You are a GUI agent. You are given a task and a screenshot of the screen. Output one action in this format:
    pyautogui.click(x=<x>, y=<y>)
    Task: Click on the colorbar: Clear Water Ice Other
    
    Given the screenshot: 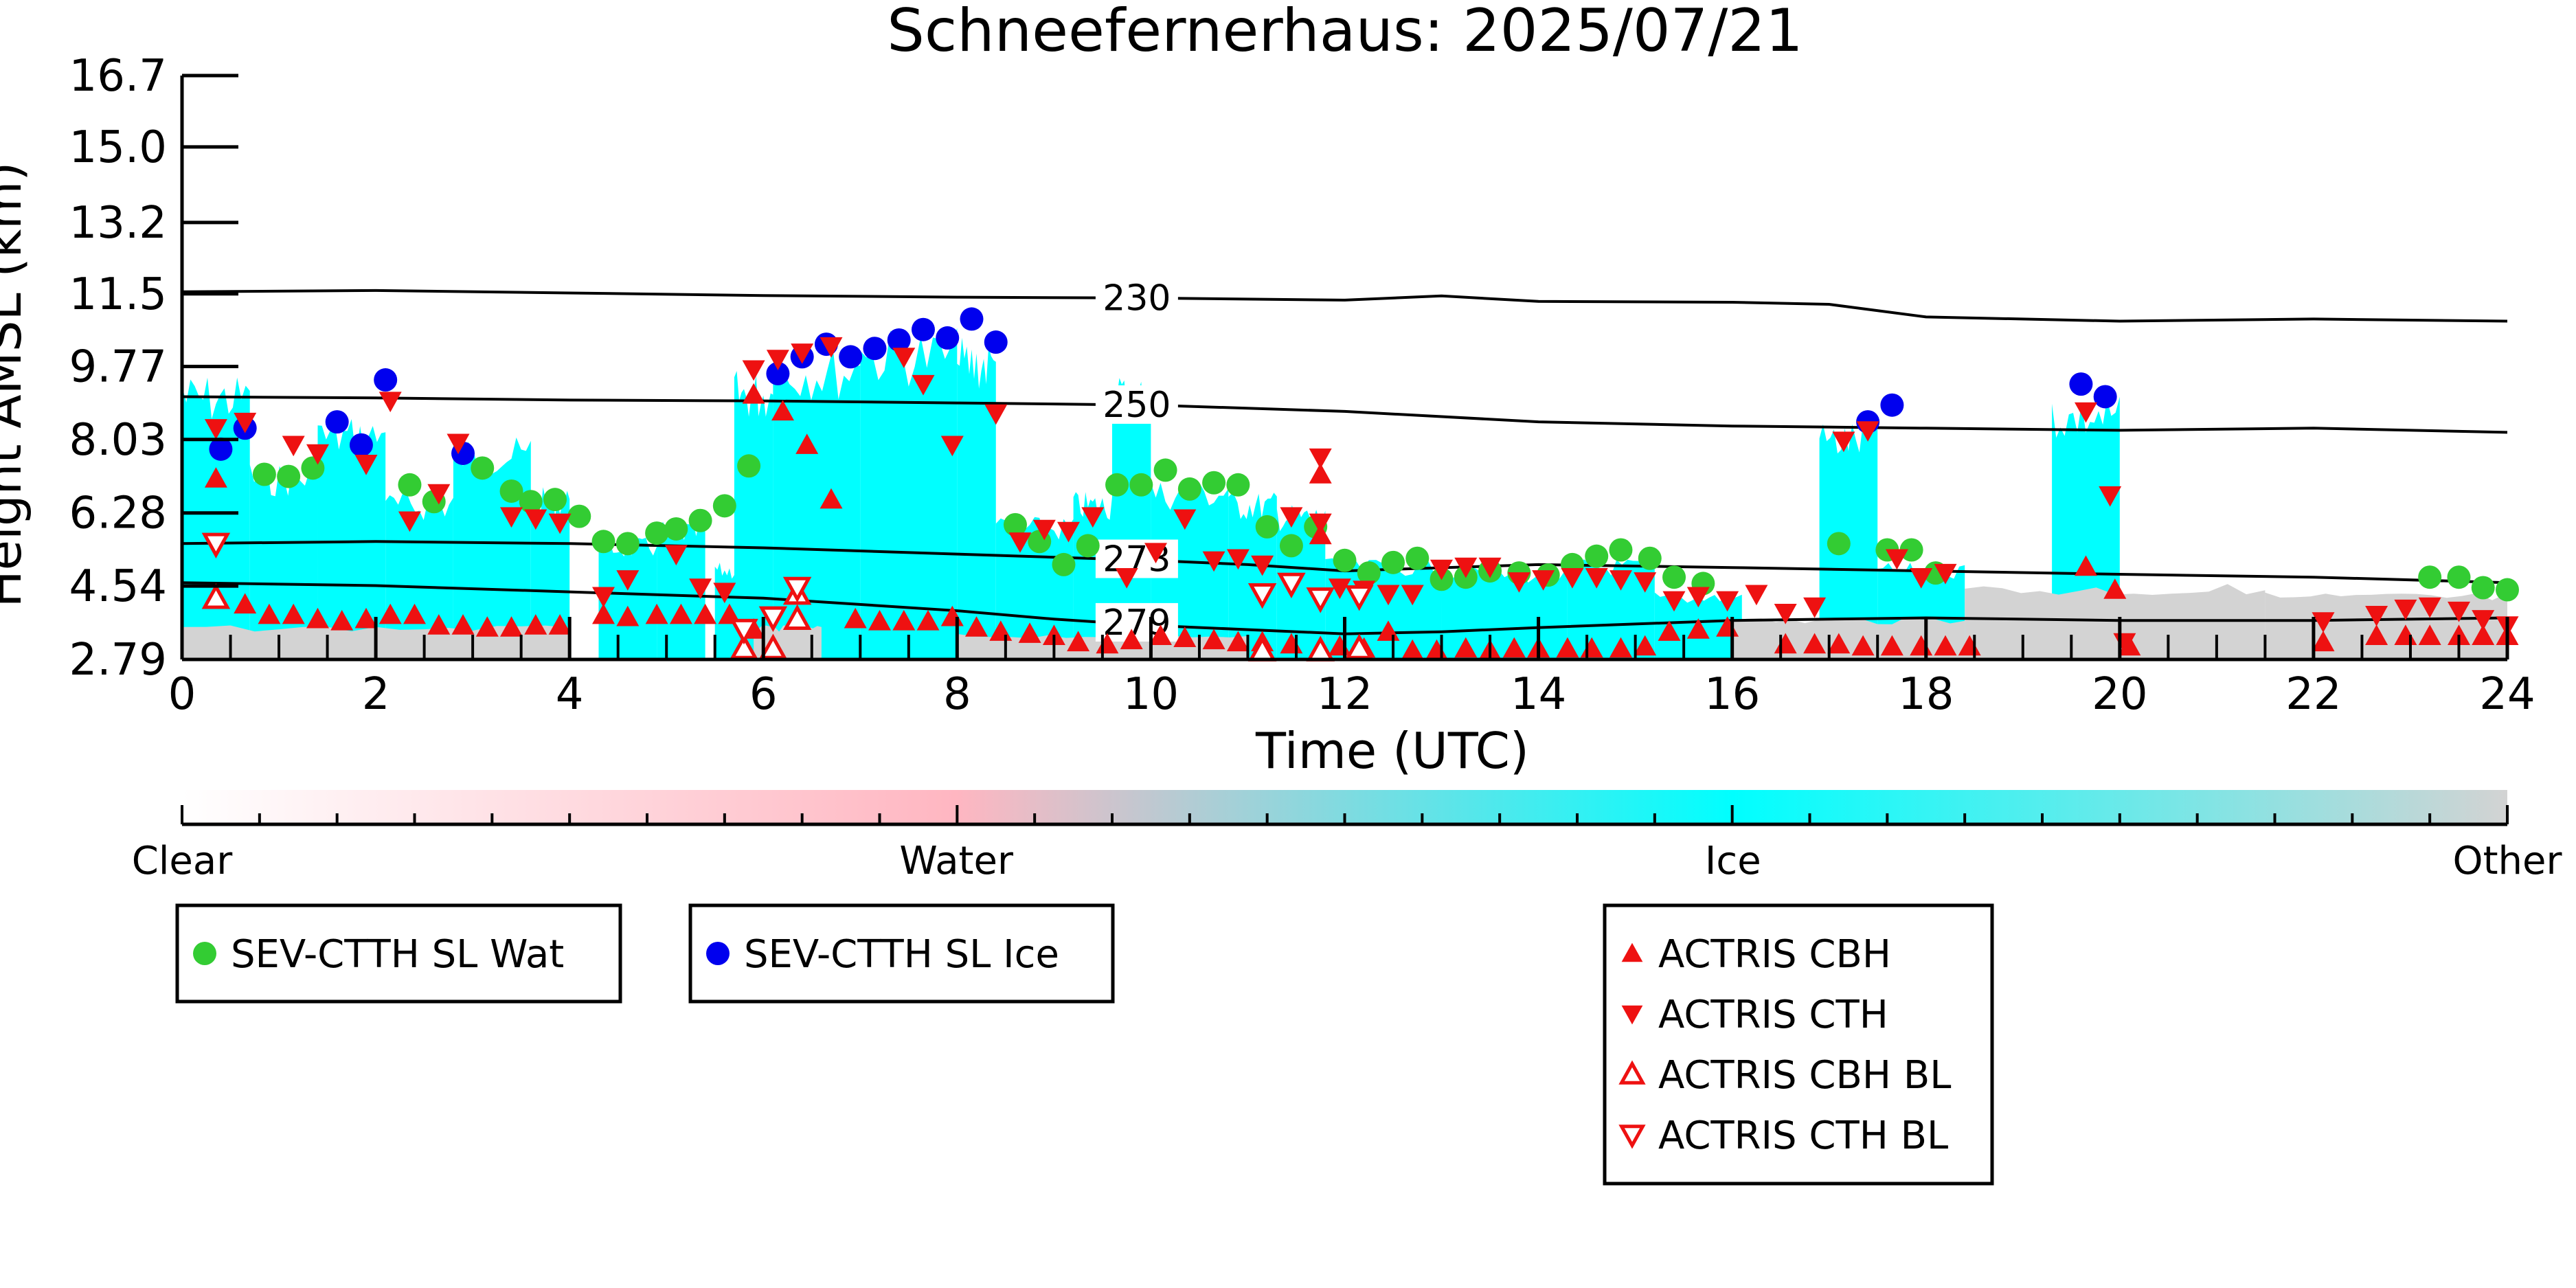 What is the action you would take?
    pyautogui.click(x=1347, y=836)
    